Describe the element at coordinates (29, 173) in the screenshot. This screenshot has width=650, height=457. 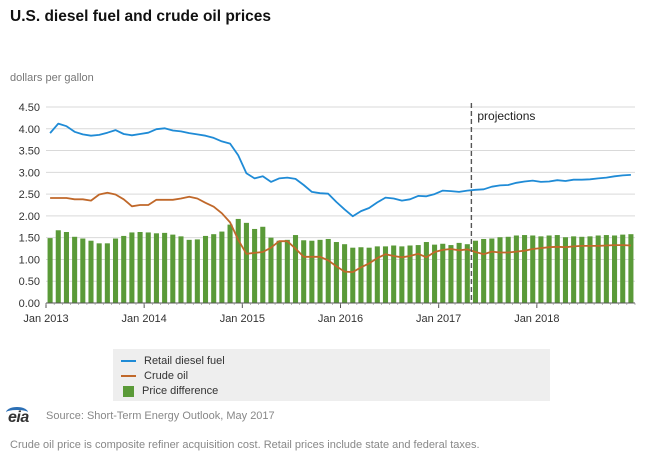
I see `y-tick-label: 3.00` at that location.